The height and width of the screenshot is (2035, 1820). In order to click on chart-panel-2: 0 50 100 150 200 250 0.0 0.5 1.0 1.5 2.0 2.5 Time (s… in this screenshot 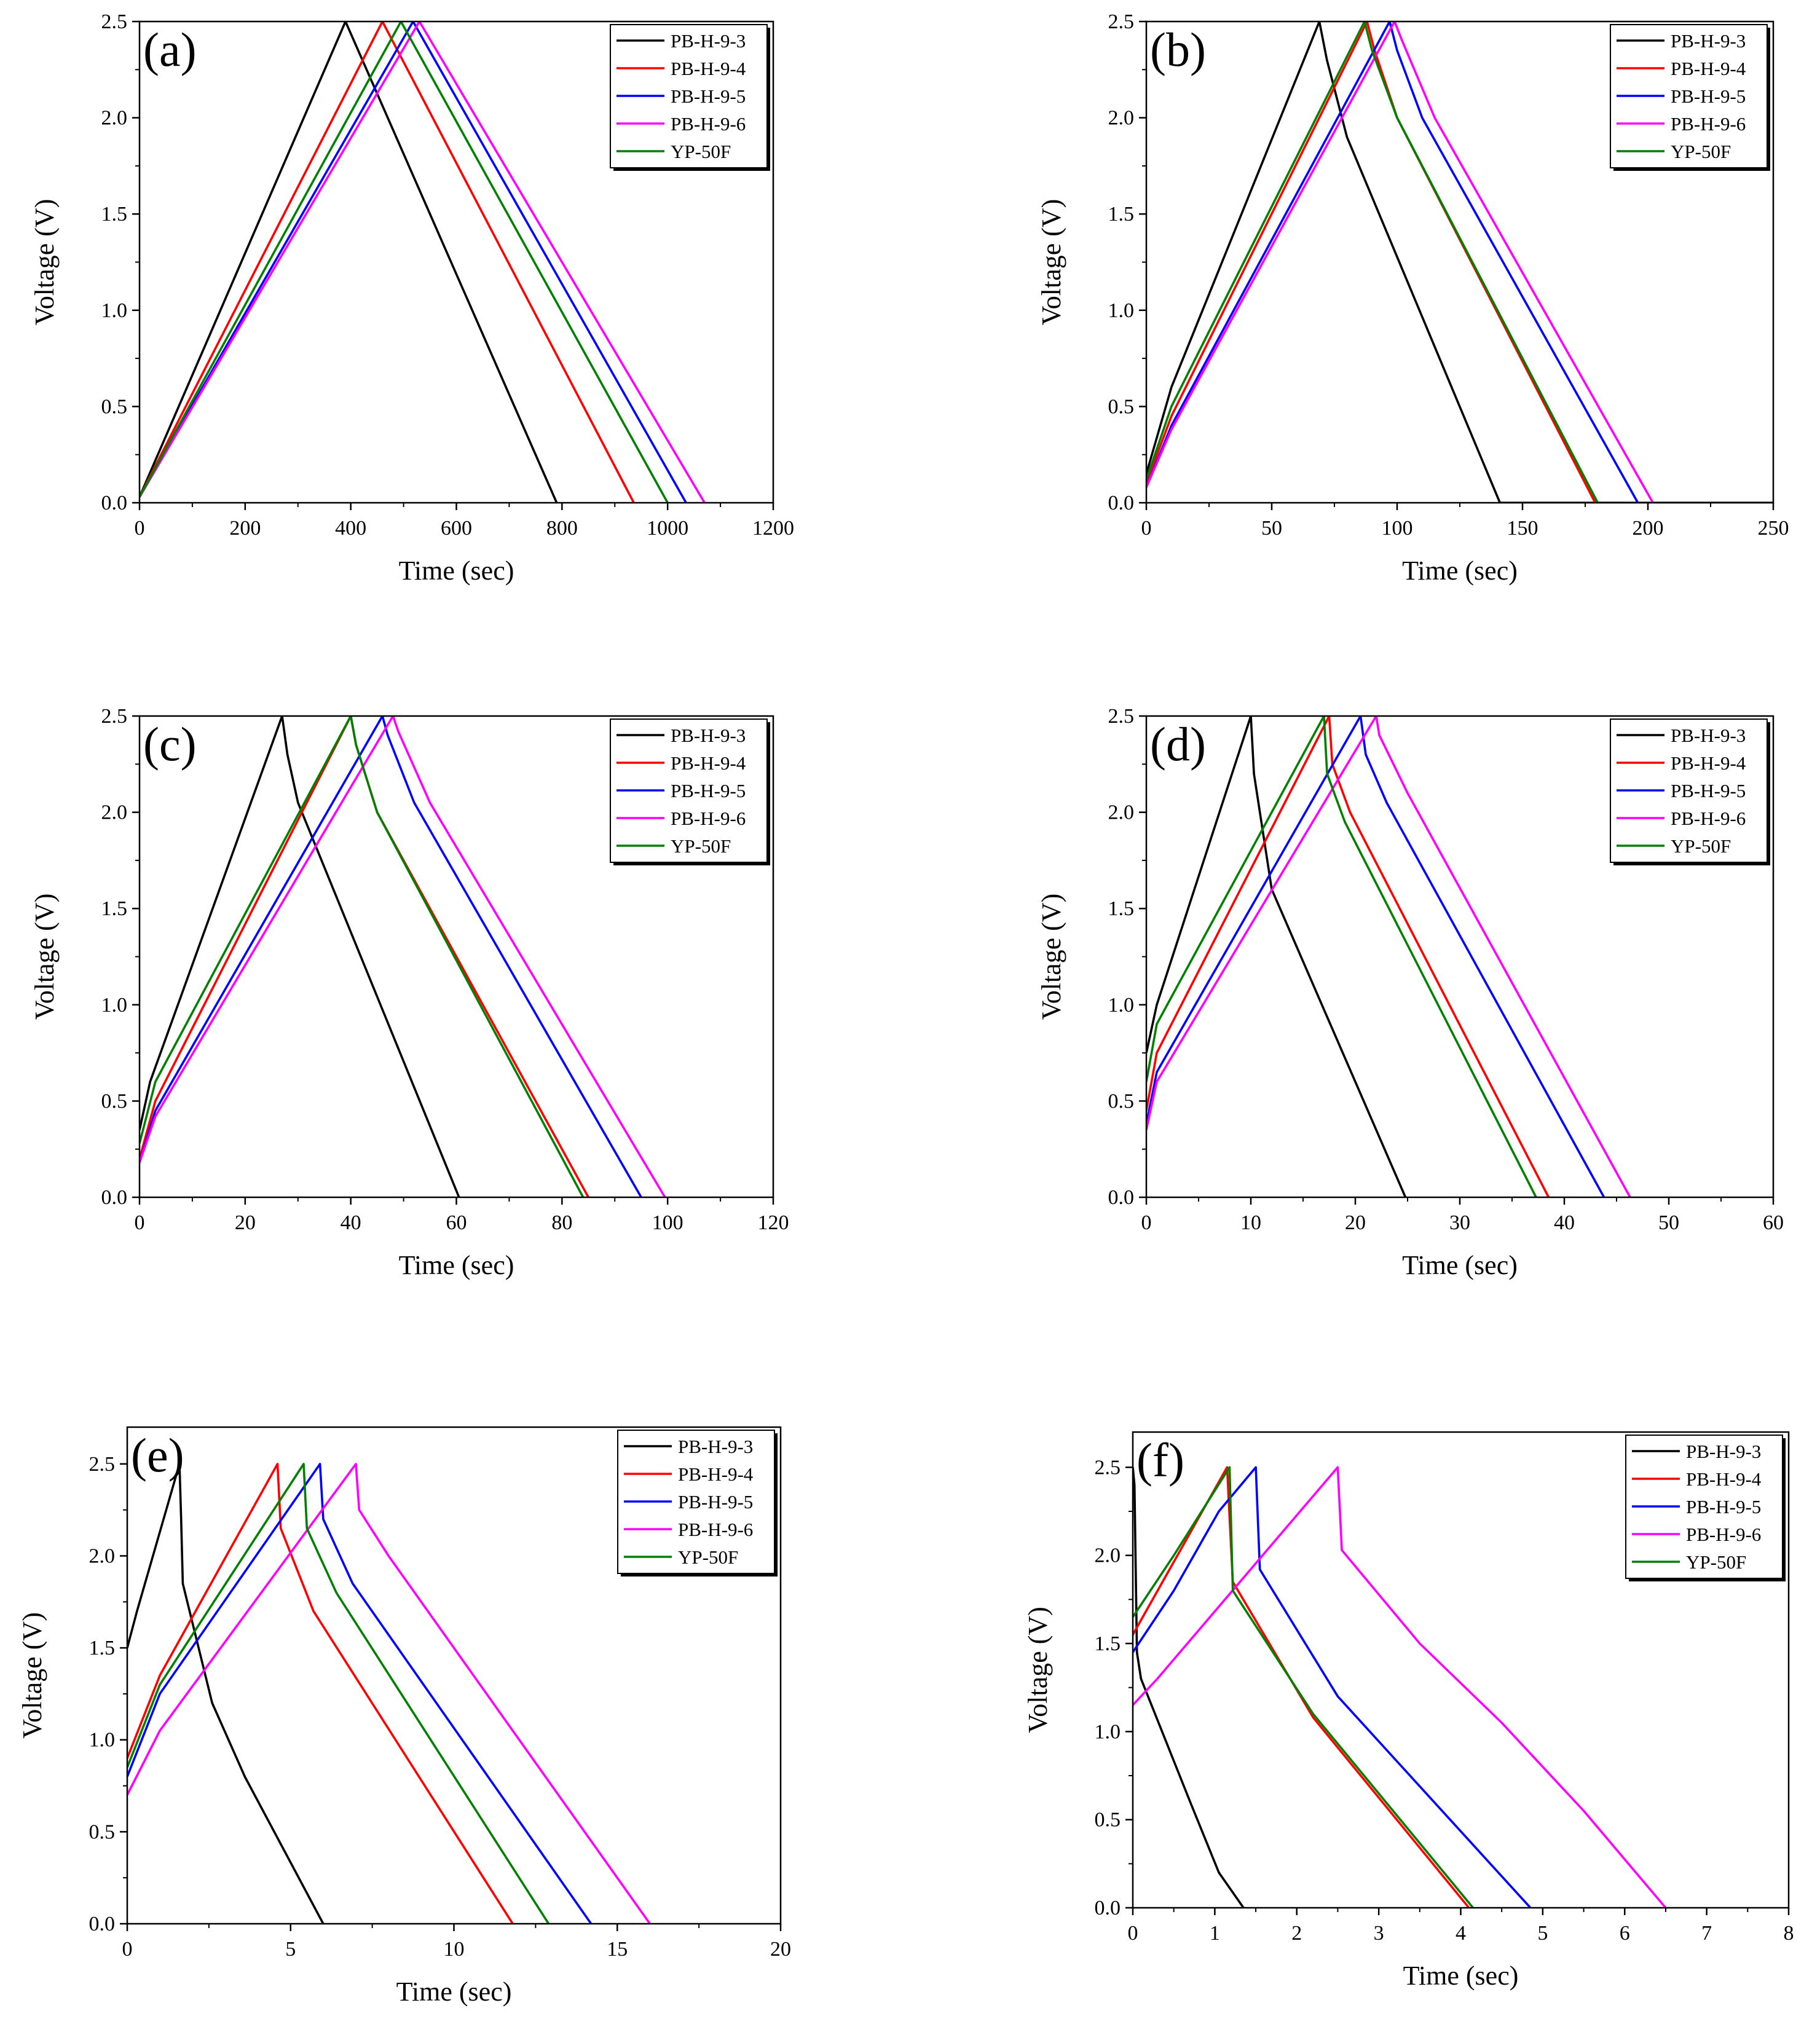, I will do `click(1412, 298)`.